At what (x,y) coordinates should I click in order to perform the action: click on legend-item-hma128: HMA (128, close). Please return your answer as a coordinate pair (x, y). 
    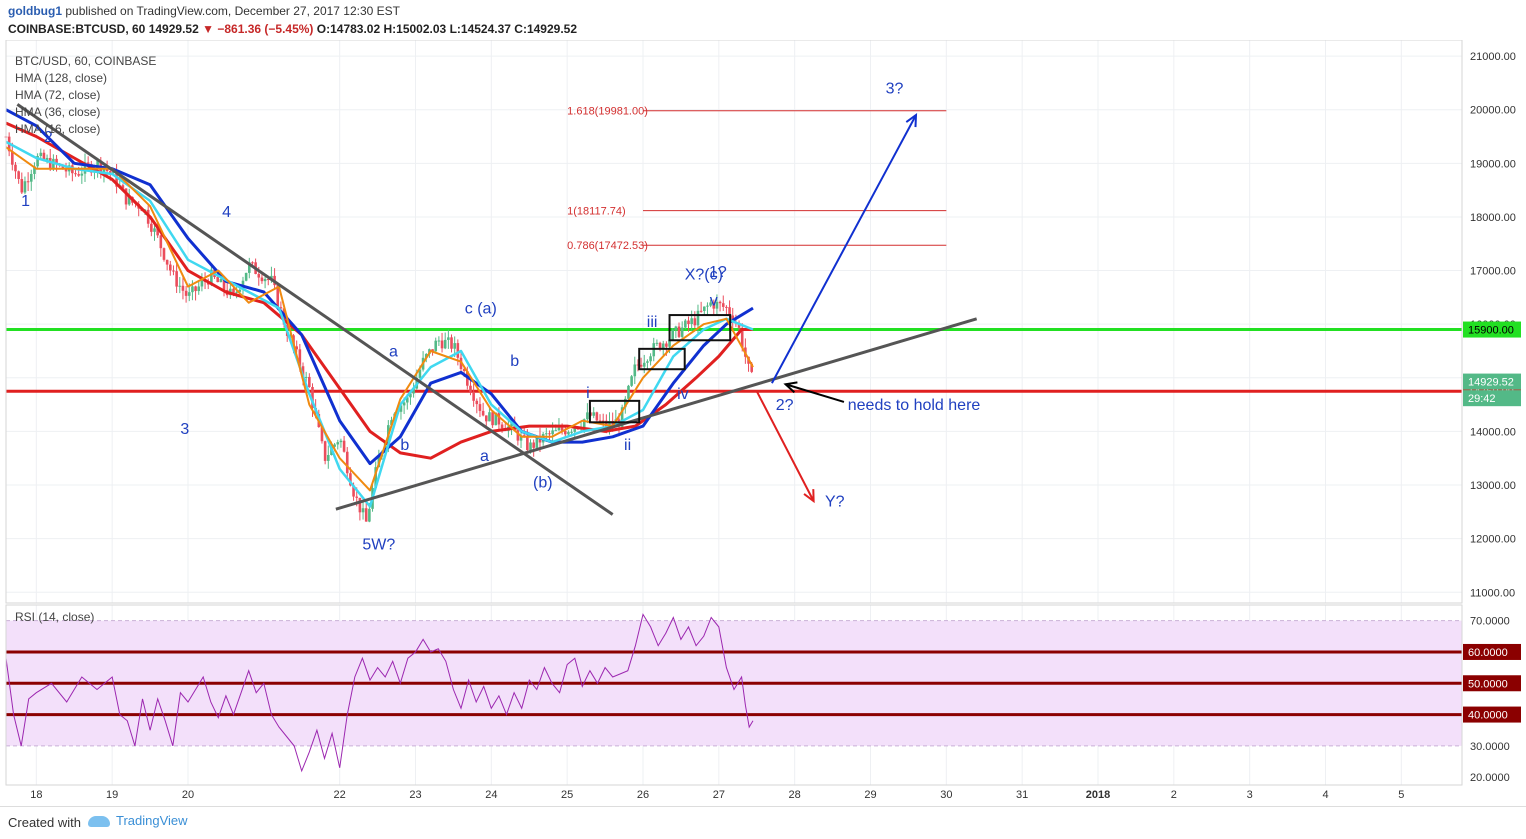
    Looking at the image, I should click on (61, 78).